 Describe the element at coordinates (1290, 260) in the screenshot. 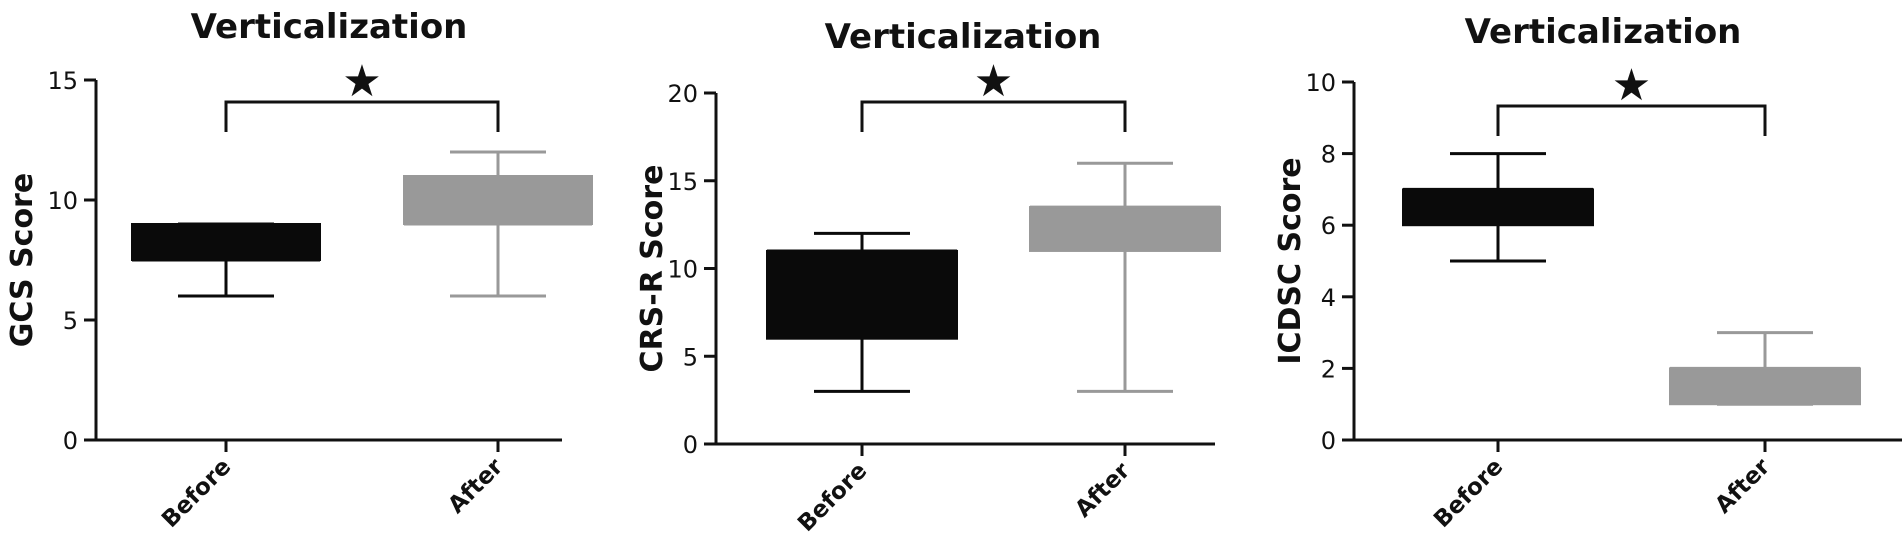

I see `y-axis-label: ICDSC Score` at that location.